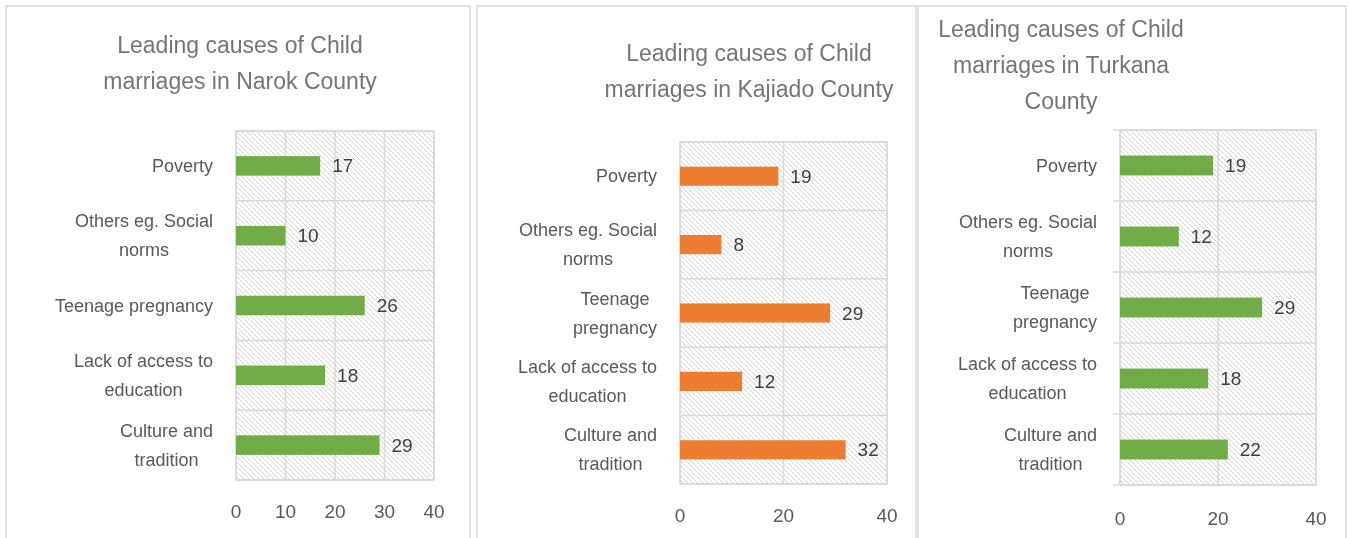 This screenshot has height=538, width=1349. What do you see at coordinates (308, 236) in the screenshot?
I see `data-label: 10` at bounding box center [308, 236].